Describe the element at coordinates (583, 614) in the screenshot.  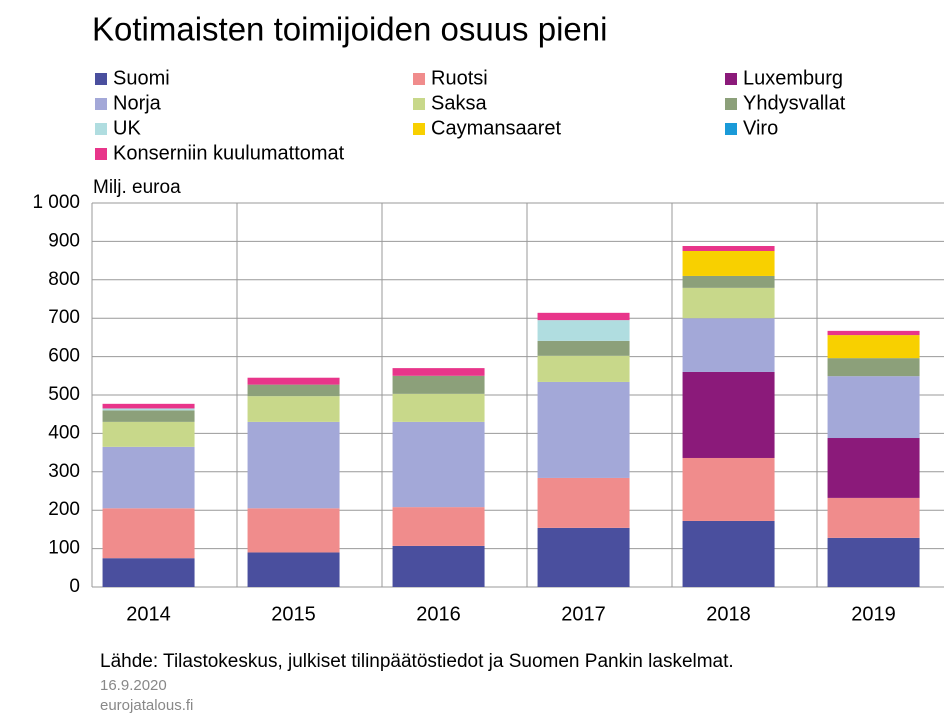
I see `x-tick-label: 2017` at that location.